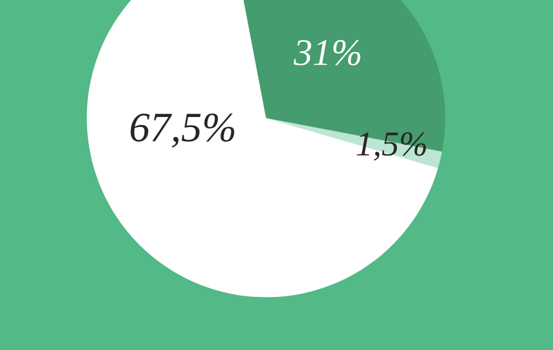 The height and width of the screenshot is (350, 553). Describe the element at coordinates (391, 146) in the screenshot. I see `data-label: 1,5%` at that location.